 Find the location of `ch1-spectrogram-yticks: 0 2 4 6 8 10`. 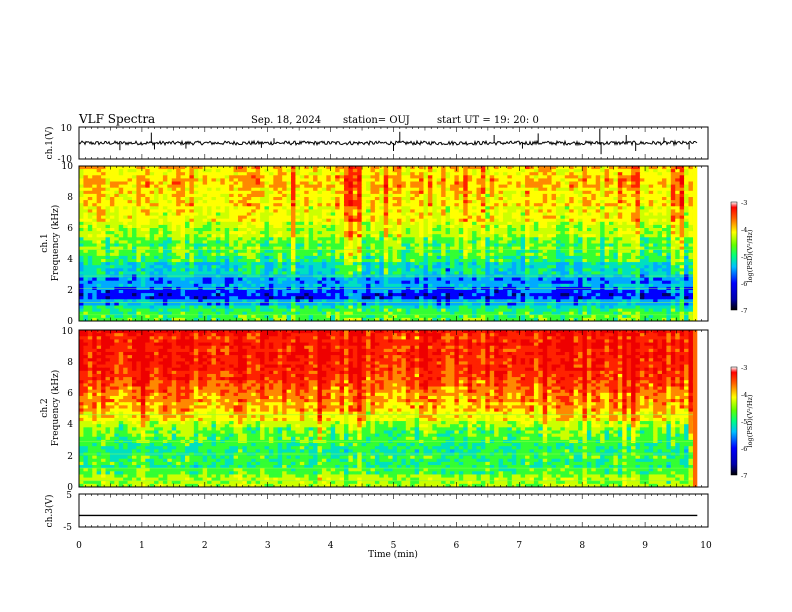

ch1-spectrogram-yticks: 0 2 4 6 8 10 is located at coordinates (68, 244).